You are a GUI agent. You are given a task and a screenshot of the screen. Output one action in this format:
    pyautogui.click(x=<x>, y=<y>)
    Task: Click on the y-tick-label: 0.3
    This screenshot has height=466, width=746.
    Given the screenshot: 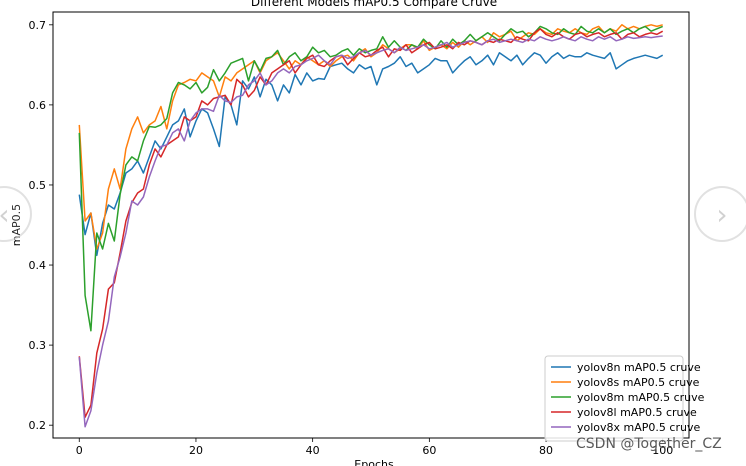 What is the action you would take?
    pyautogui.click(x=38, y=345)
    